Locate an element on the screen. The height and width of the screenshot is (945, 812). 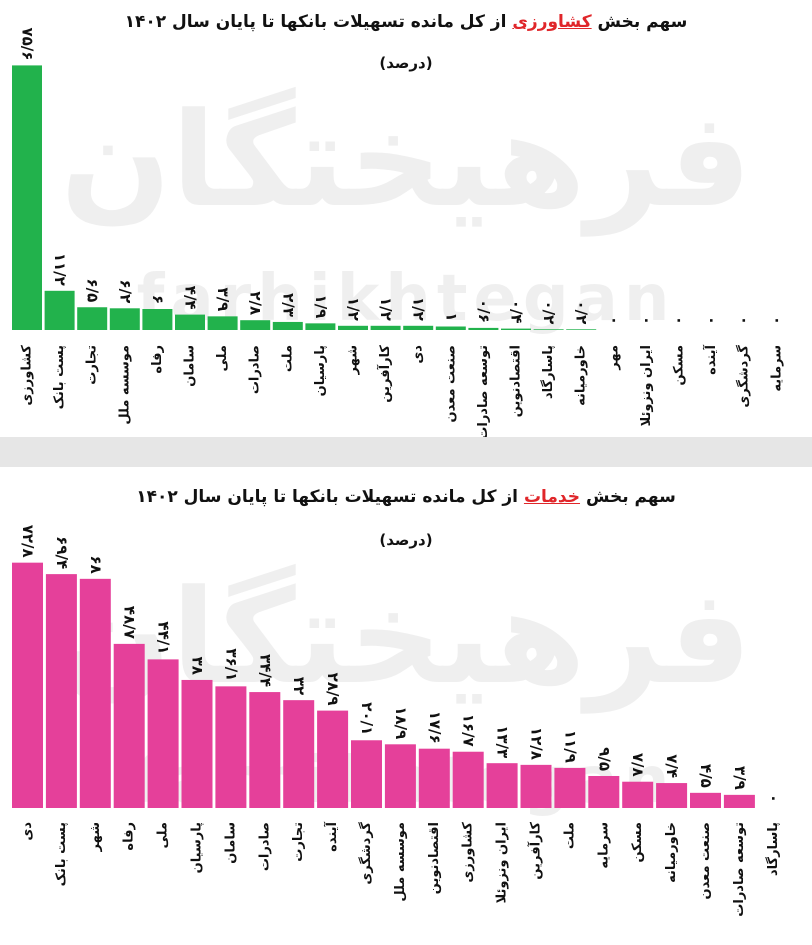
x-tick-label: سامان is located at coordinates (230, 843).